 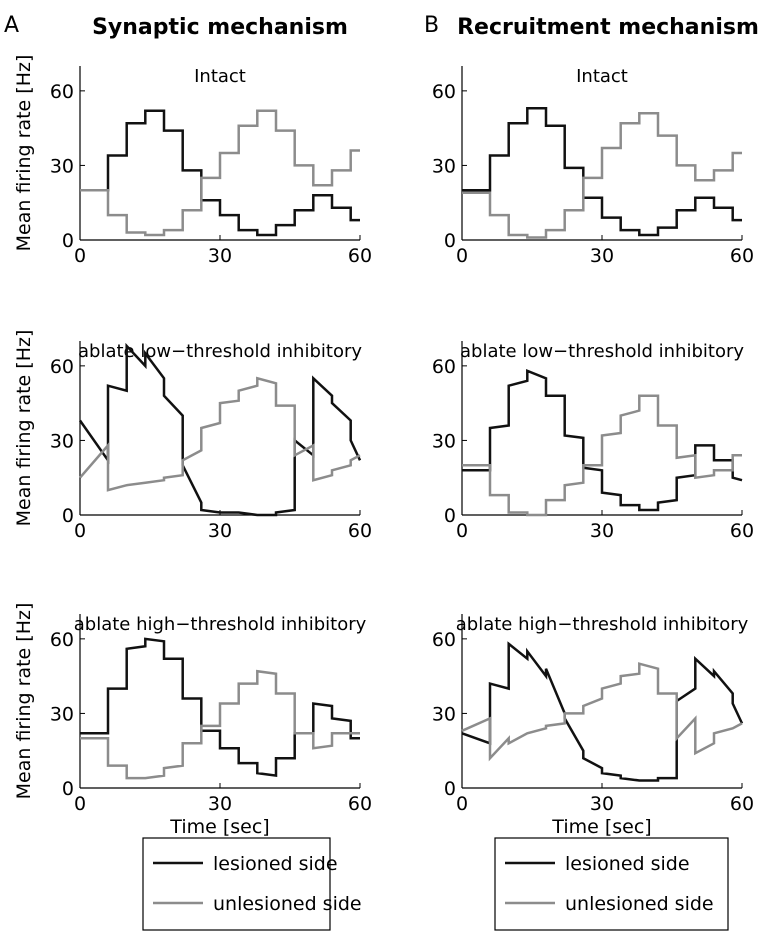 I want to click on panel-letter: B, so click(x=431, y=25).